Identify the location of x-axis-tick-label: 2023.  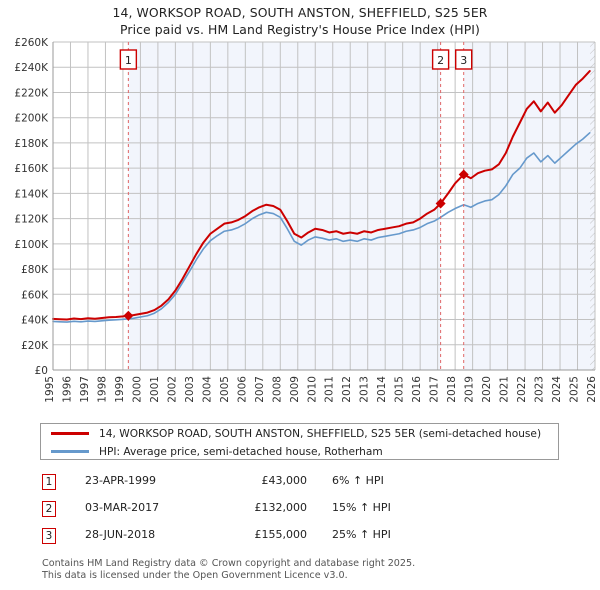
(540, 389).